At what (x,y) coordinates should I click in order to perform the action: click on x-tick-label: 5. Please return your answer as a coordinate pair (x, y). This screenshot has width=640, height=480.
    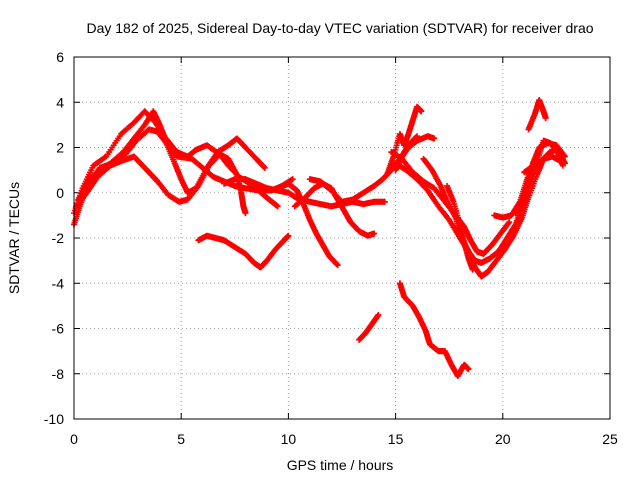
    Looking at the image, I should click on (181, 439).